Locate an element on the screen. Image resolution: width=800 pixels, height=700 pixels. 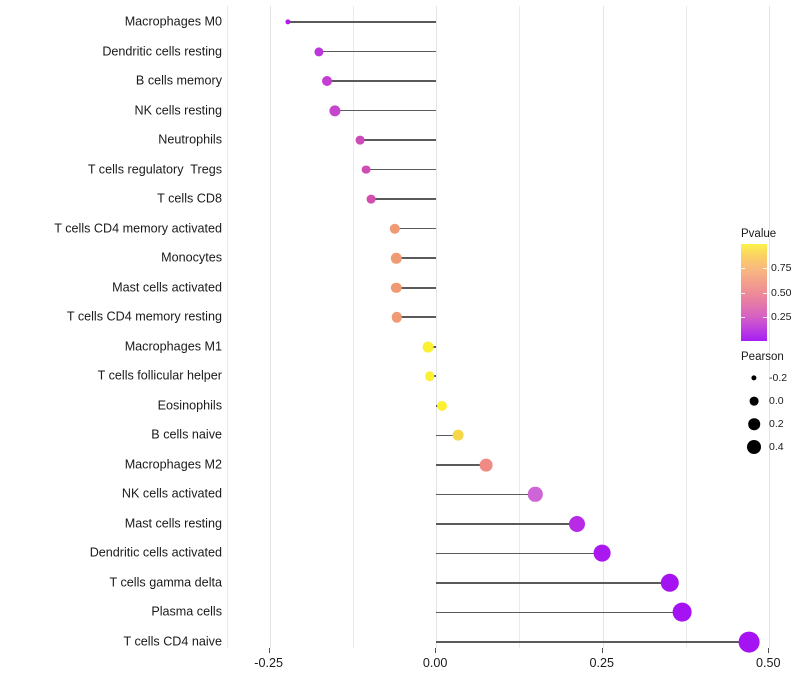
y-axis-label: B cells memory is located at coordinates (178, 80).